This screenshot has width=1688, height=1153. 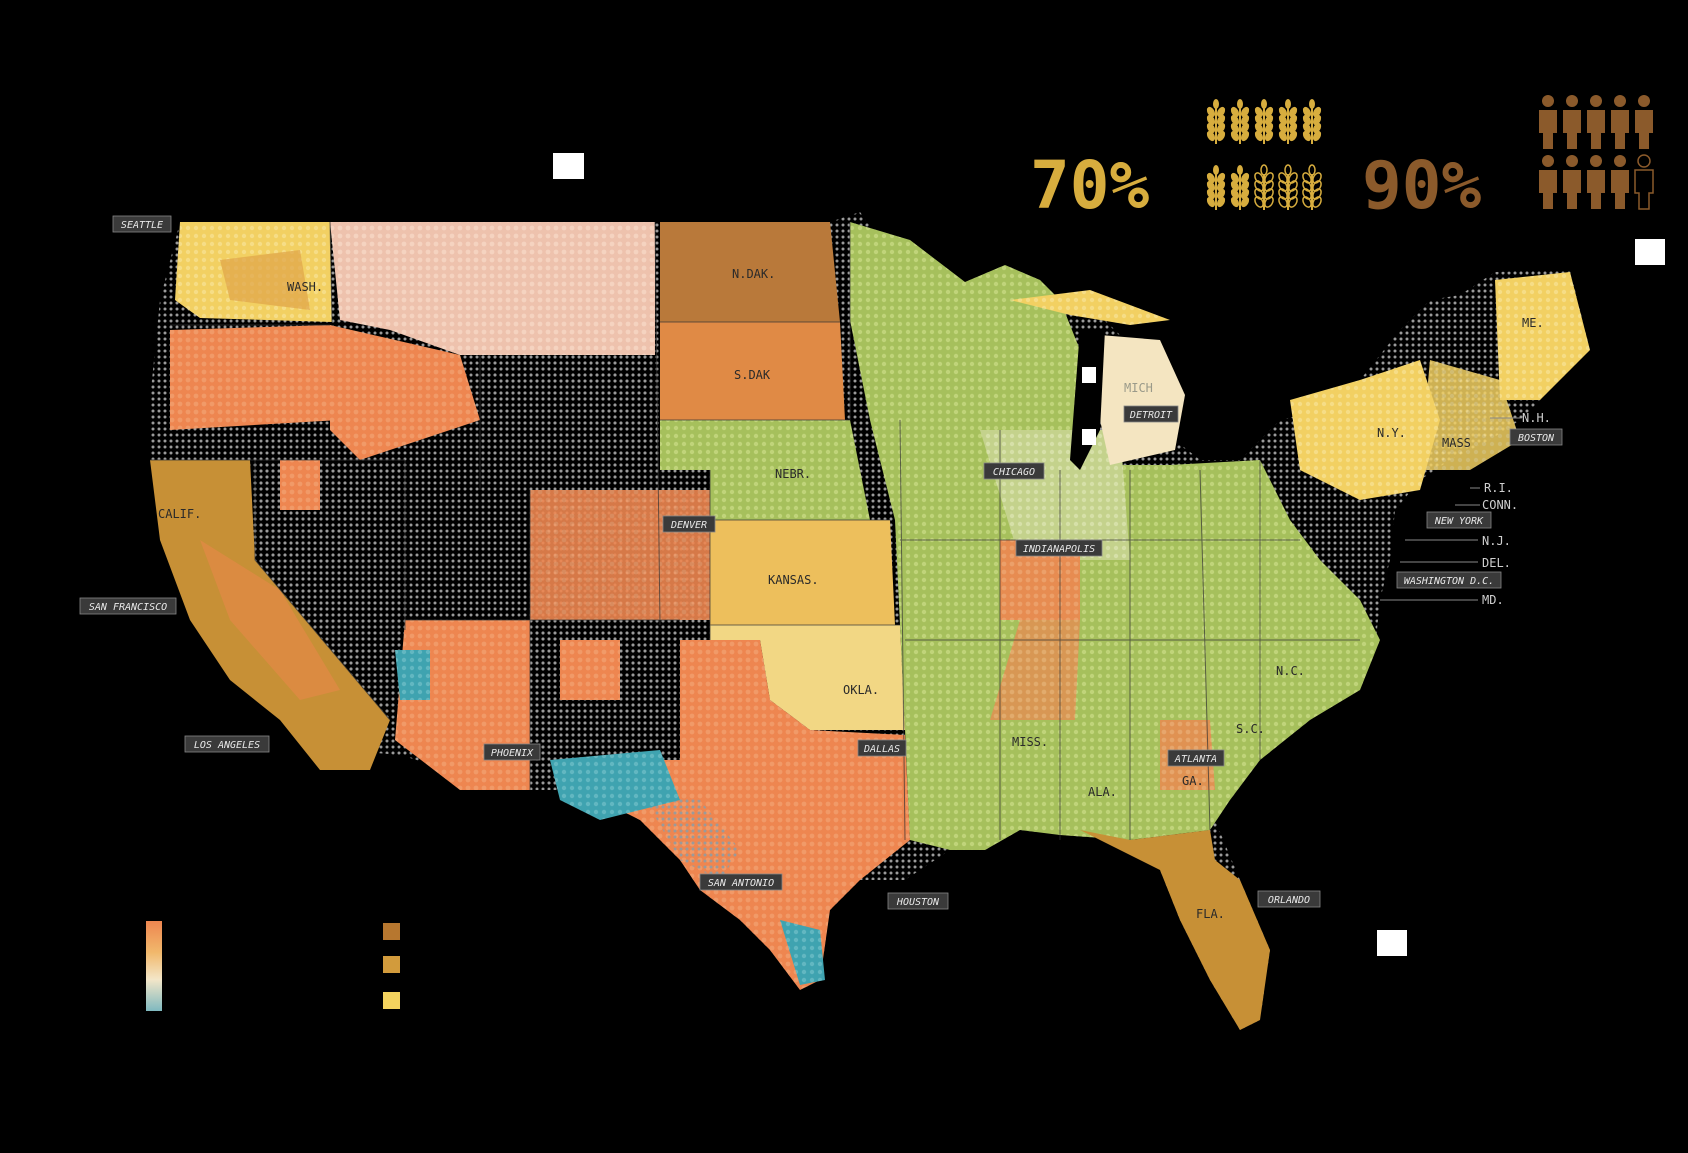 What do you see at coordinates (1035, 670) in the screenshot?
I see `region-south-salmon` at bounding box center [1035, 670].